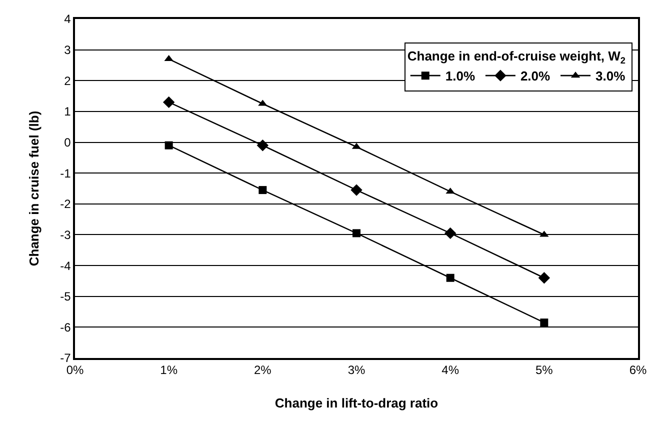 This screenshot has width=663, height=423. I want to click on legend-label: 3.0%, so click(611, 76).